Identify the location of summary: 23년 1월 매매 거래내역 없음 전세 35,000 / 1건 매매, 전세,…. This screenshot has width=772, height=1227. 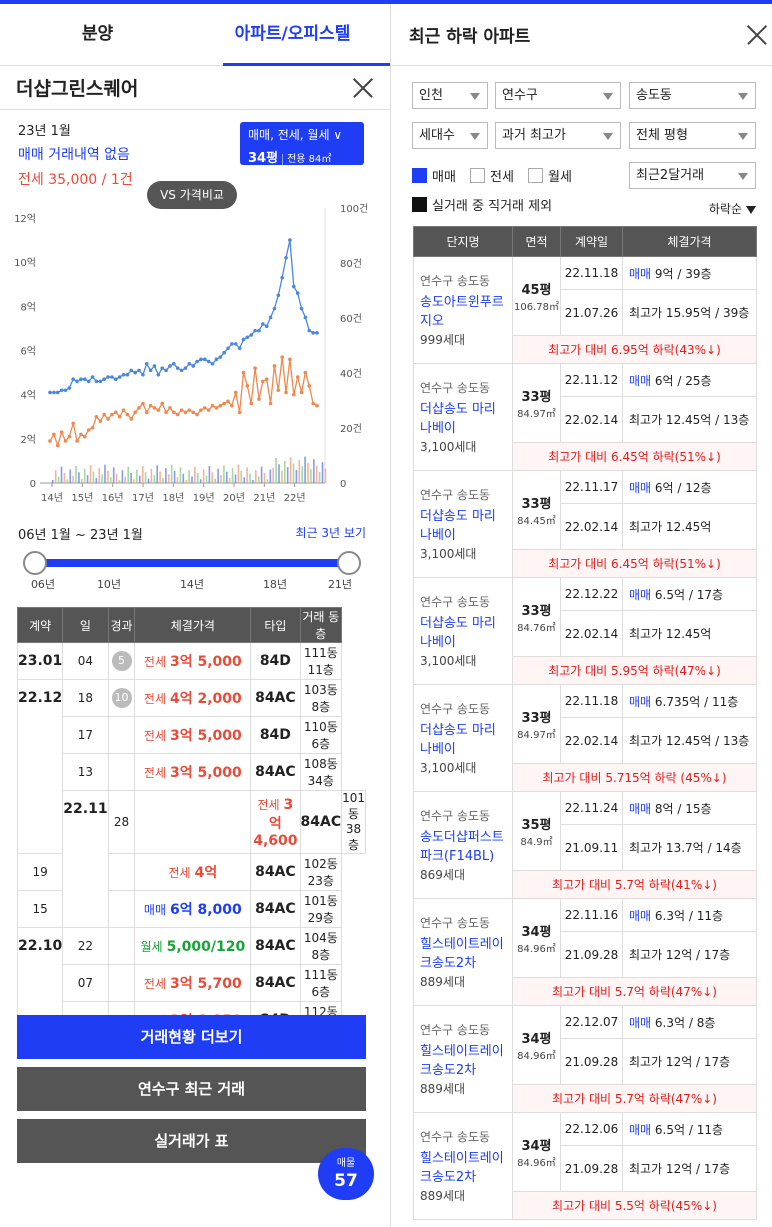
(195, 150).